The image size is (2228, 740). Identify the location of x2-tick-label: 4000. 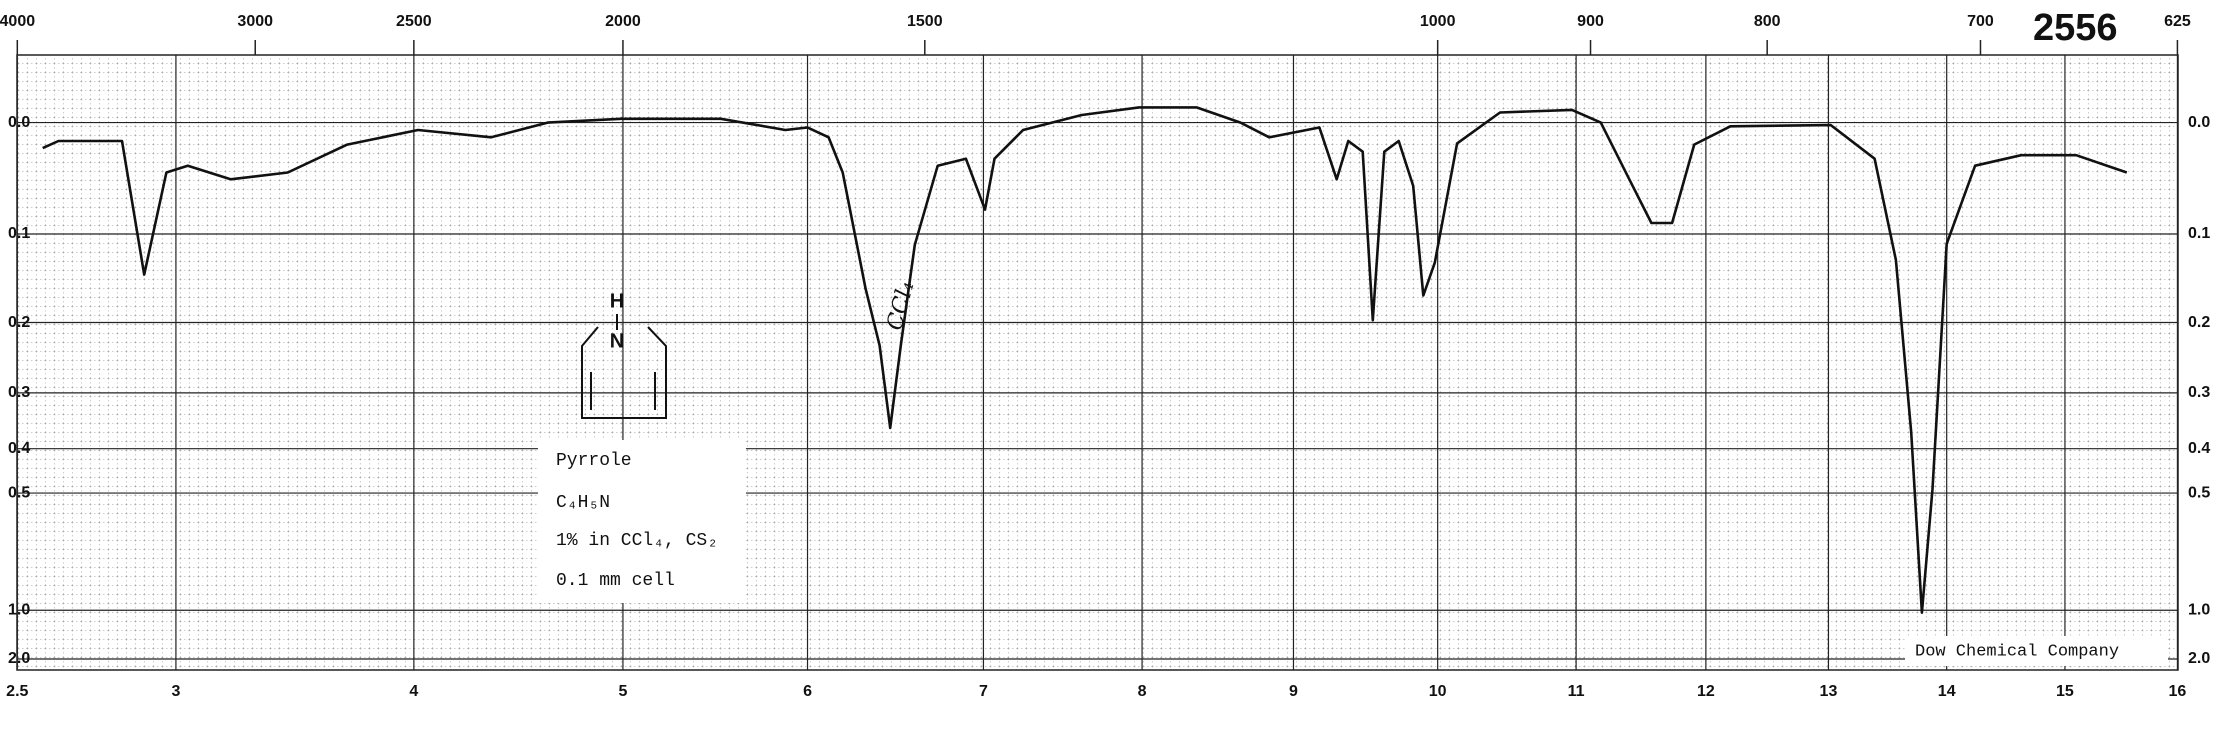
(17, 21).